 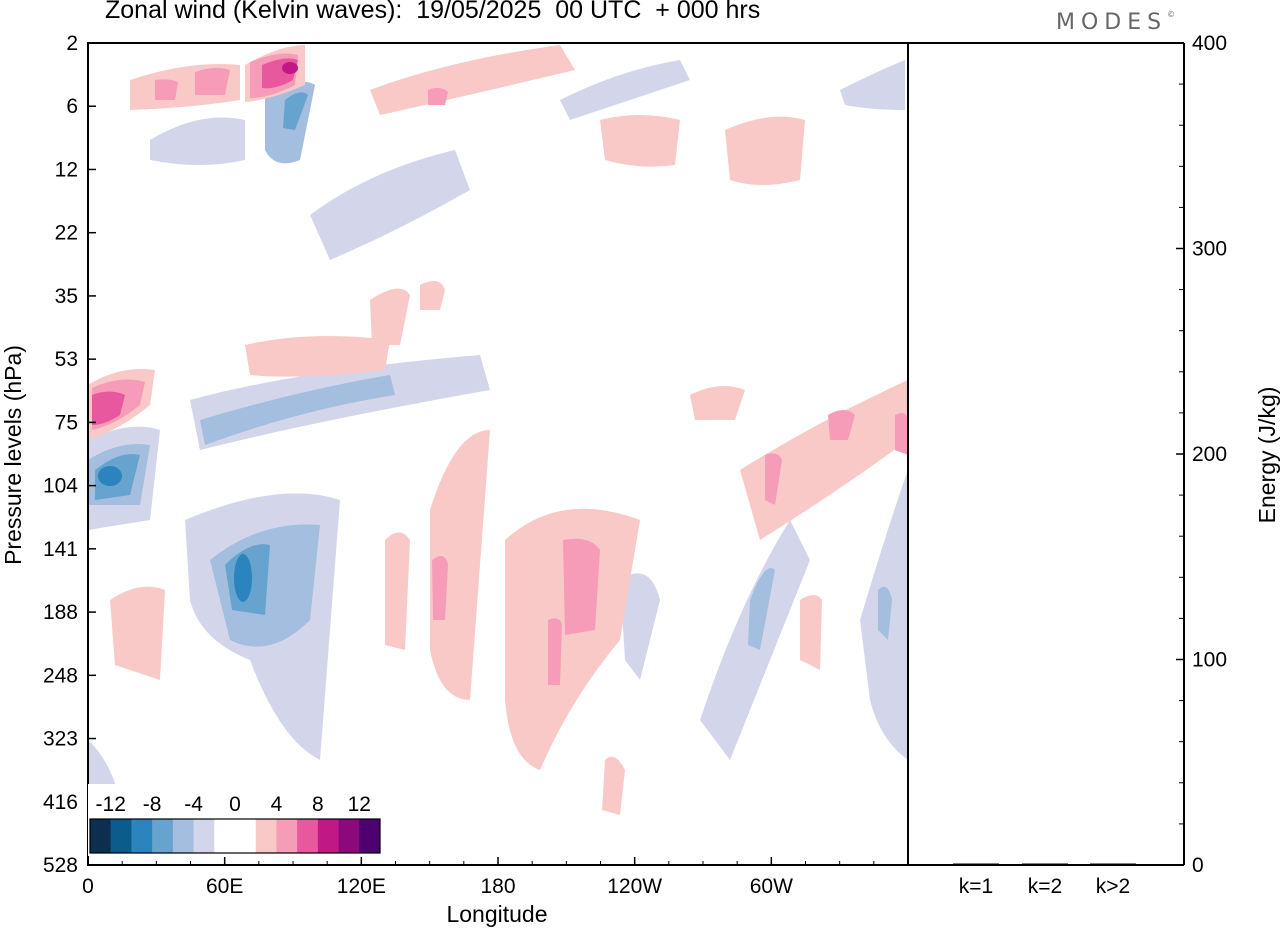 What do you see at coordinates (235, 804) in the screenshot?
I see `colorbar-label: 0` at bounding box center [235, 804].